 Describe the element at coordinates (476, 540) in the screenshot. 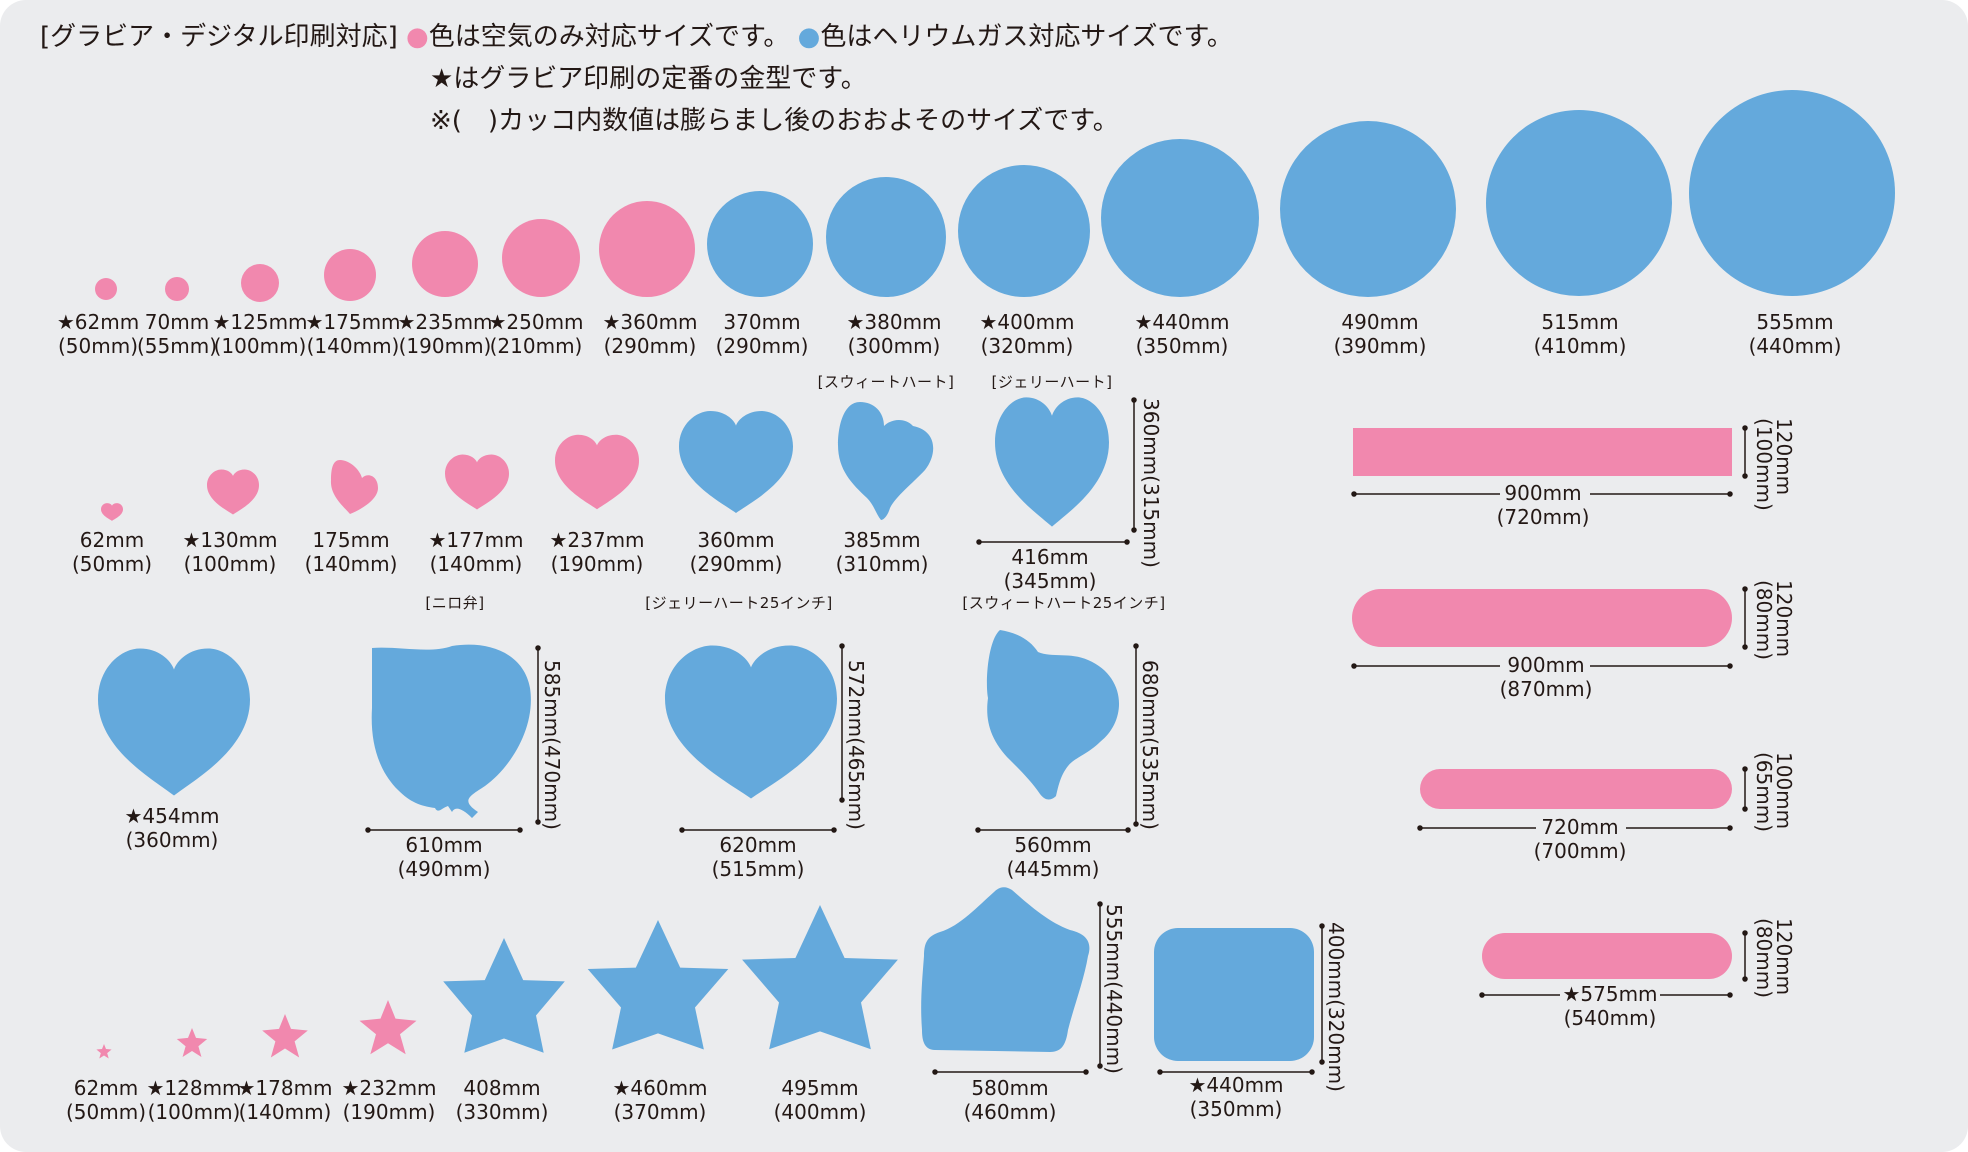

I see `size-label: ★177mm` at that location.